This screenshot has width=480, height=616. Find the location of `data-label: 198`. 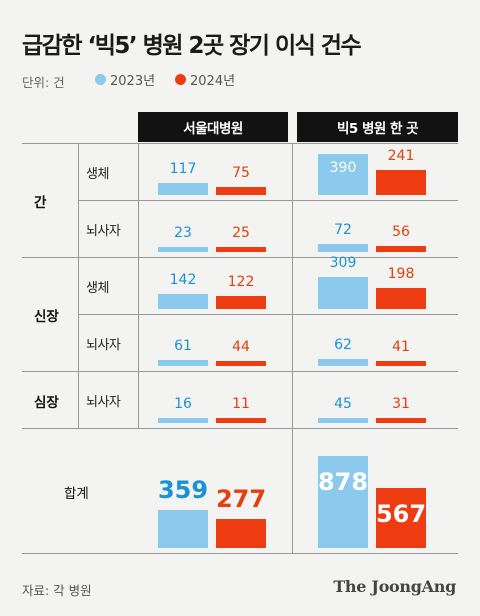

data-label: 198 is located at coordinates (401, 274).